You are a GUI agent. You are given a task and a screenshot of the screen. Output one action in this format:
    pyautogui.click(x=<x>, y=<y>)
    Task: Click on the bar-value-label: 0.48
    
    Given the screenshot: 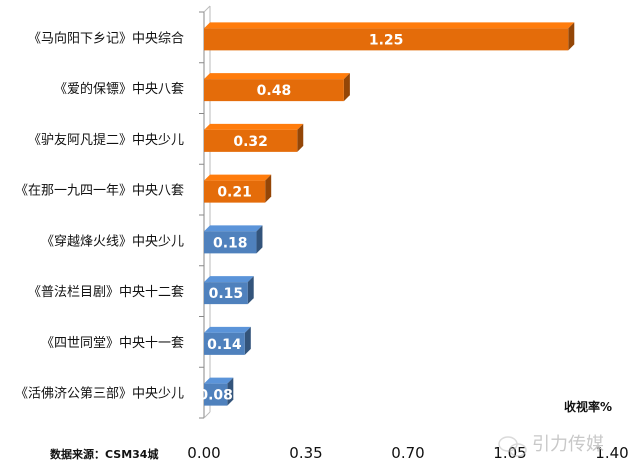 What is the action you would take?
    pyautogui.click(x=274, y=91)
    